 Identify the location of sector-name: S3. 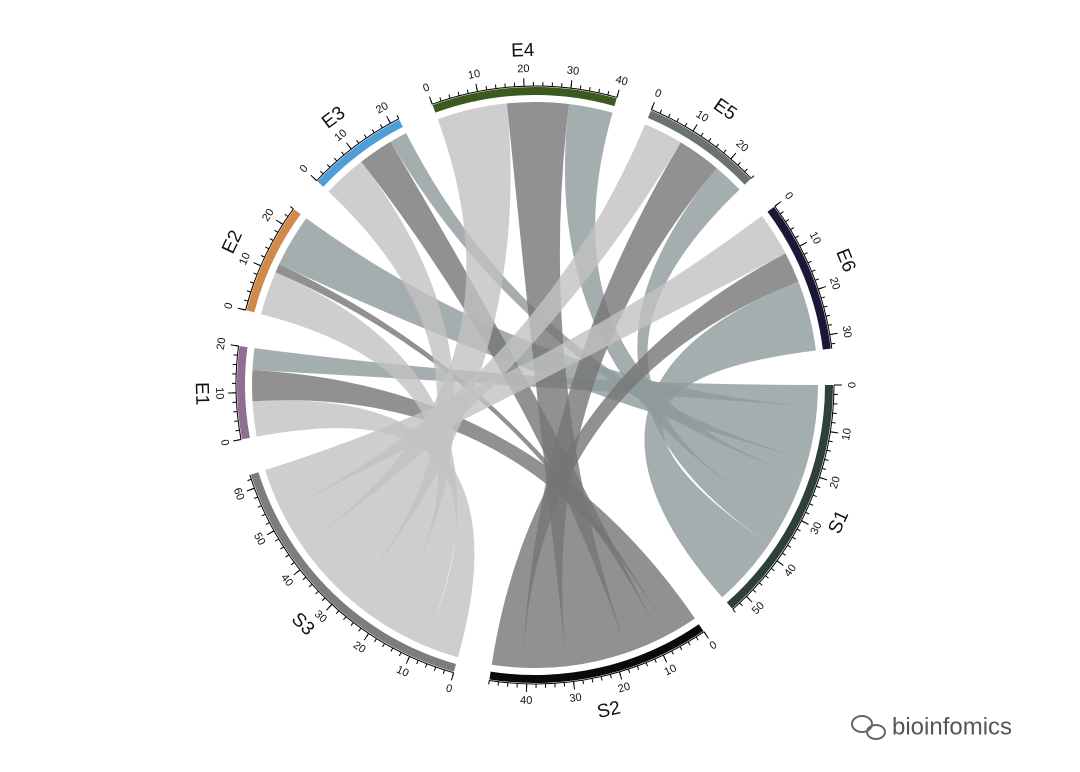
(302, 624).